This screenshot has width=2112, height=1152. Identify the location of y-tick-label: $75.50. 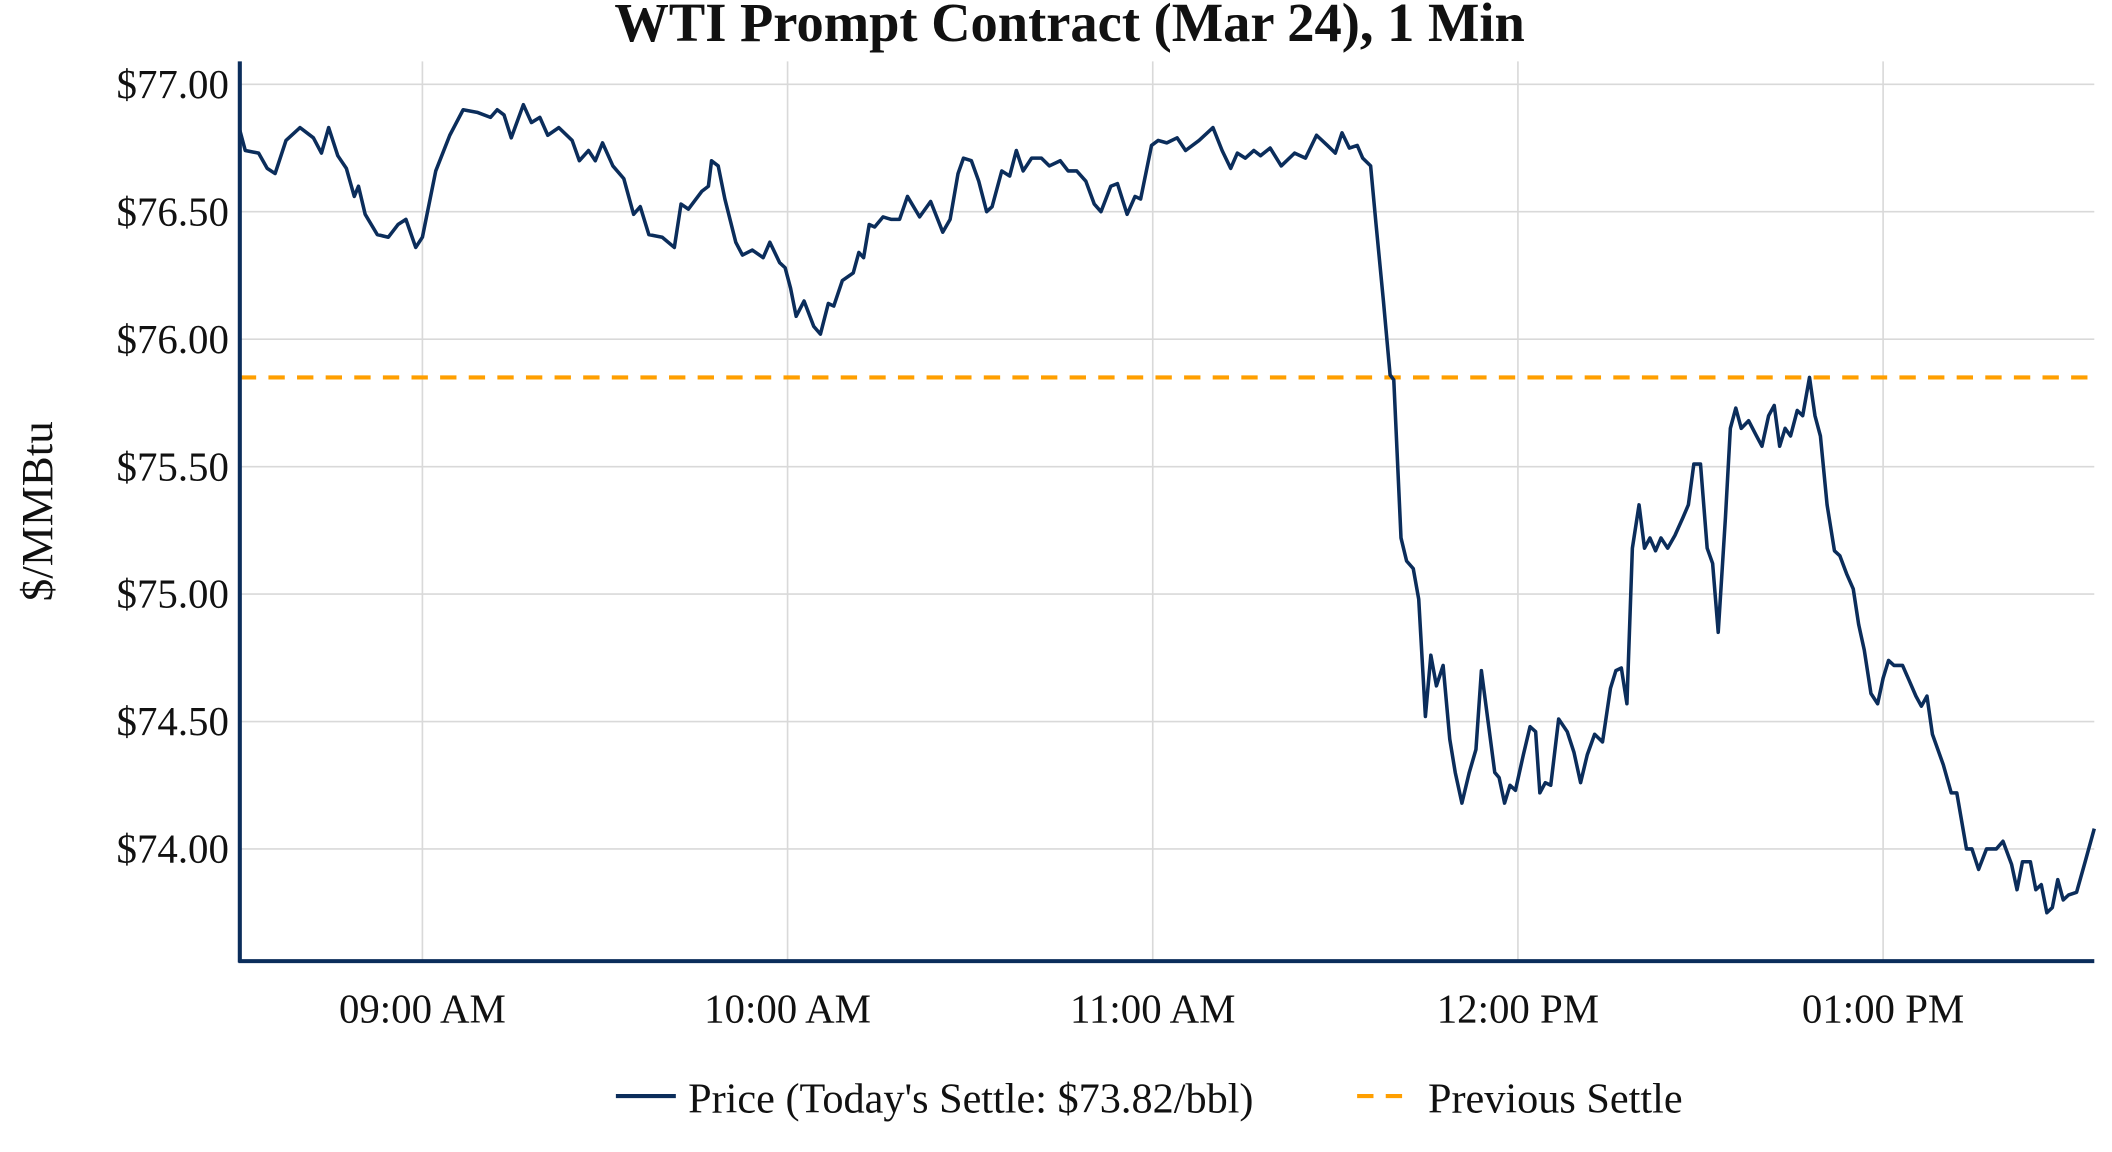
(173, 466).